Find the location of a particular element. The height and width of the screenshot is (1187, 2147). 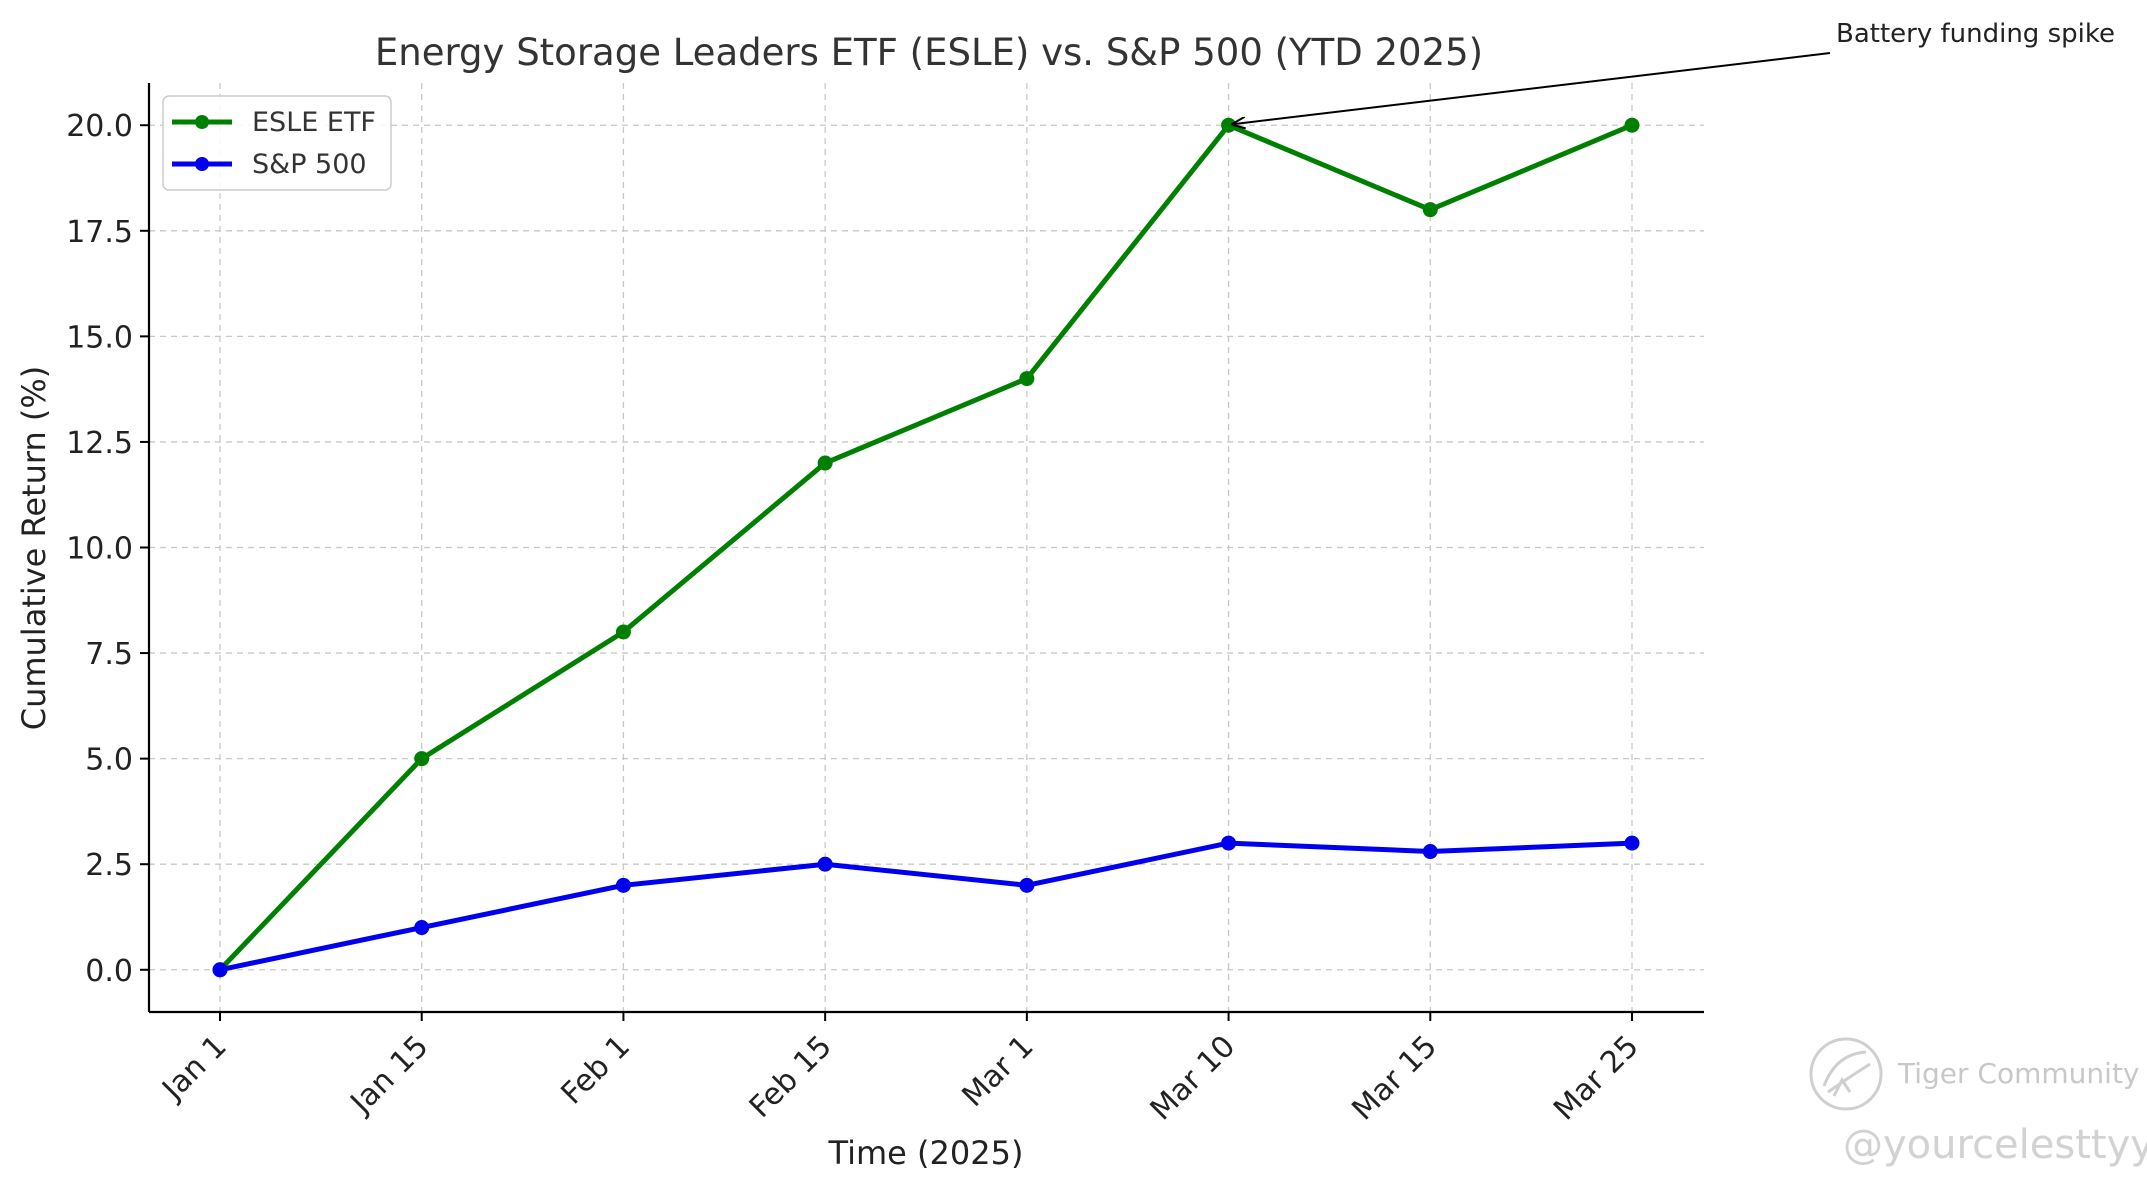

watermark: Tiger Community @yourcelesttyy is located at coordinates (1978, 1102).